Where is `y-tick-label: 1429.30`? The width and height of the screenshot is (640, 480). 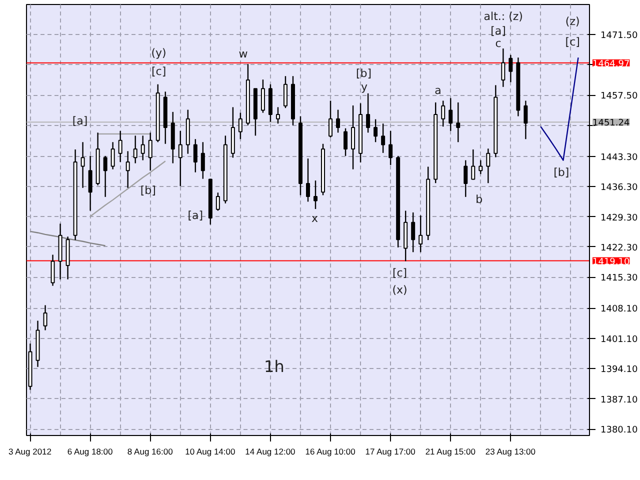 y-tick-label: 1429.30 is located at coordinates (619, 218).